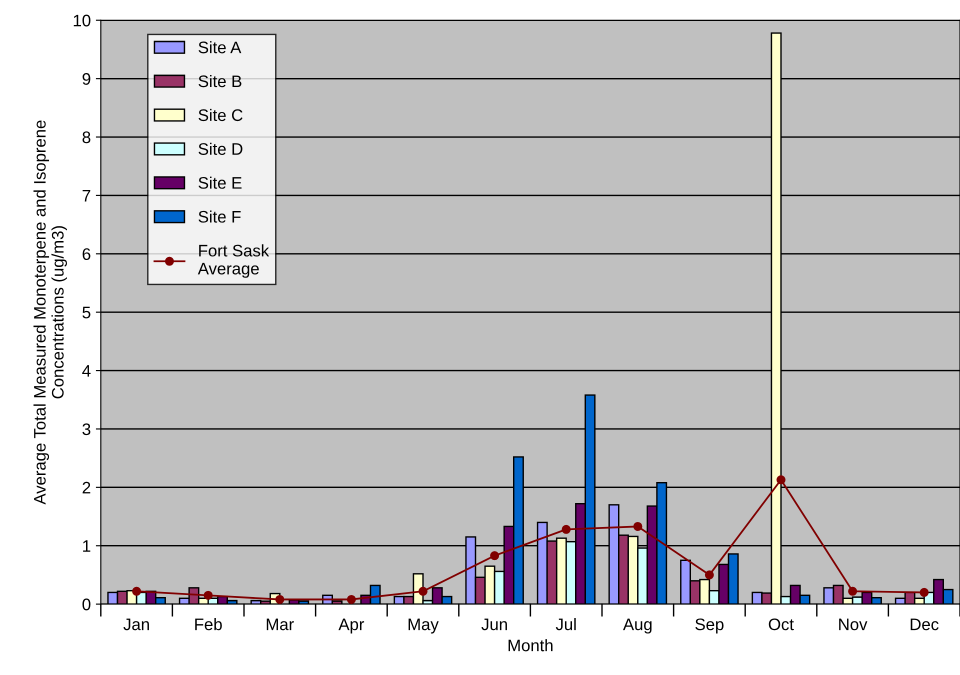 The width and height of the screenshot is (960, 675). What do you see at coordinates (494, 624) in the screenshot?
I see `x-tick-label: Jun` at bounding box center [494, 624].